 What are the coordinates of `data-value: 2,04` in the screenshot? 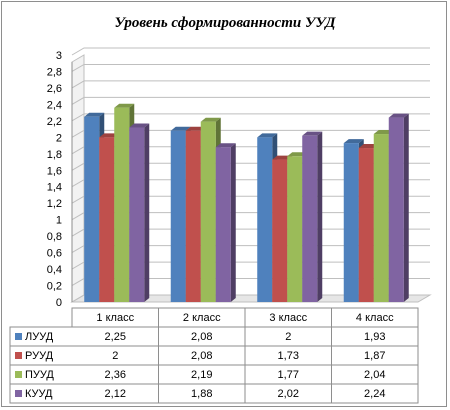 It's located at (374, 375).